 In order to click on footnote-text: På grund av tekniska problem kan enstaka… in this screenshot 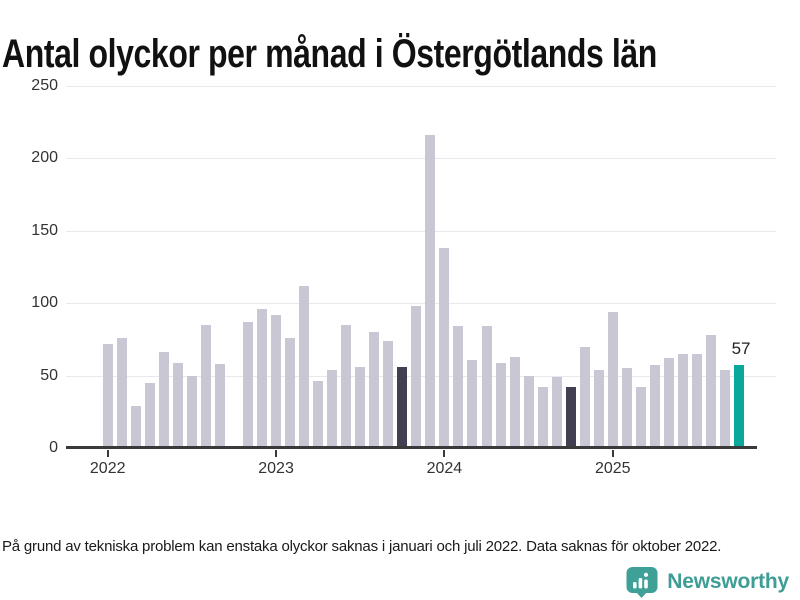, I will do `click(362, 546)`.